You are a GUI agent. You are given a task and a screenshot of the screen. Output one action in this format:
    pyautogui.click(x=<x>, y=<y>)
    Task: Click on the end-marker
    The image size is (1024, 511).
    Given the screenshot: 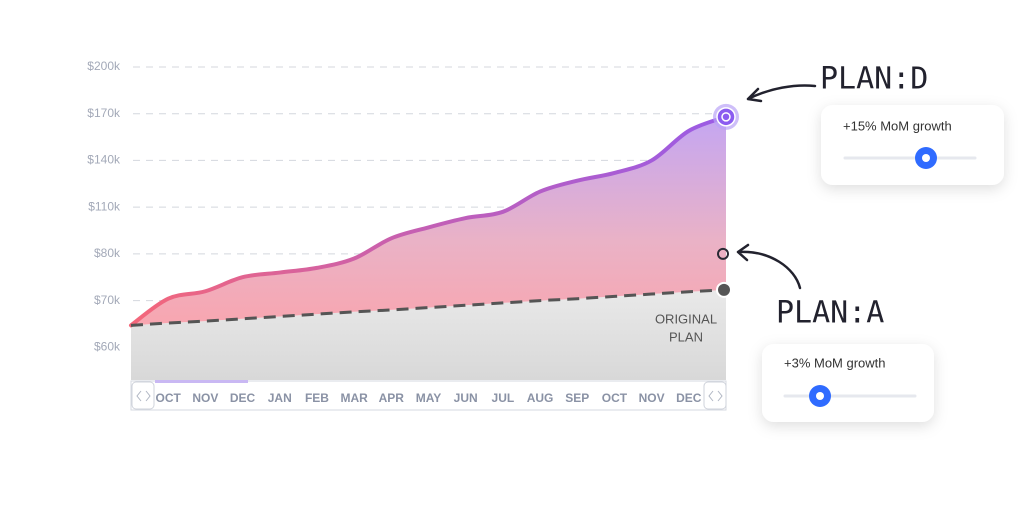 What is the action you would take?
    pyautogui.click(x=726, y=117)
    